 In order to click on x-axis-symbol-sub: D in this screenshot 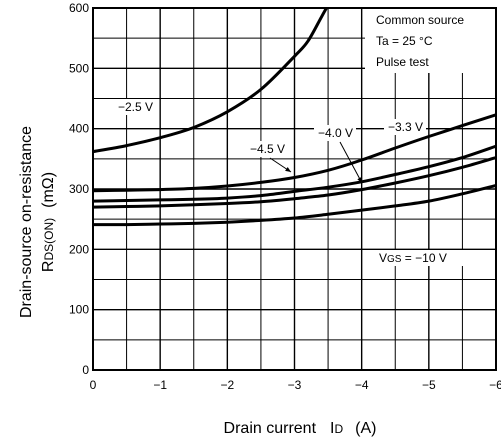, I will do `click(338, 429)`.